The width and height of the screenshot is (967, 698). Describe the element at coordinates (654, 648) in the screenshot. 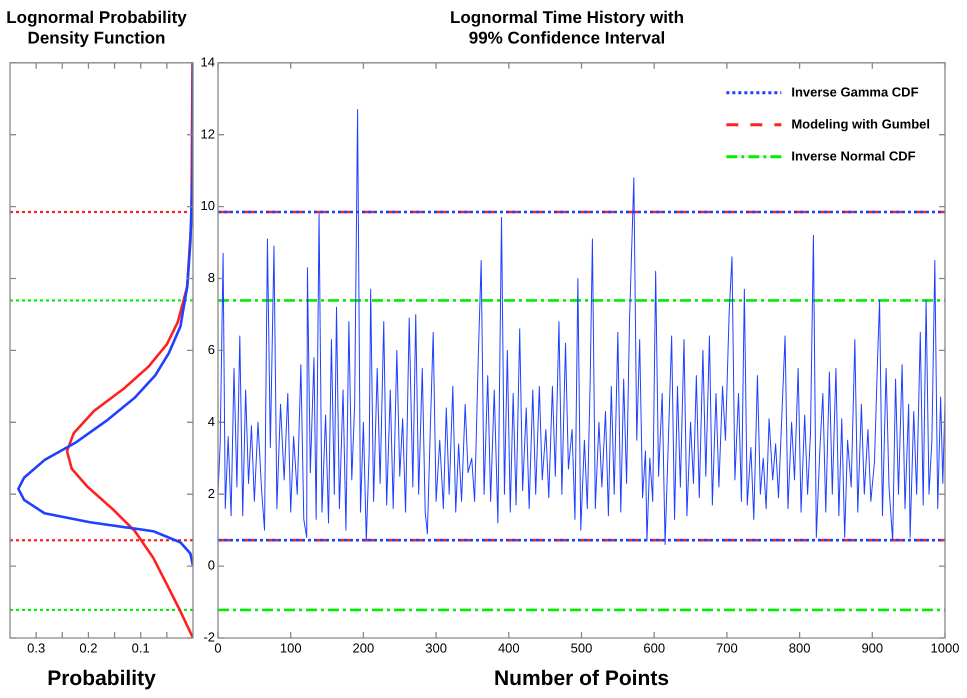

I see `x-tick-label: 600` at that location.